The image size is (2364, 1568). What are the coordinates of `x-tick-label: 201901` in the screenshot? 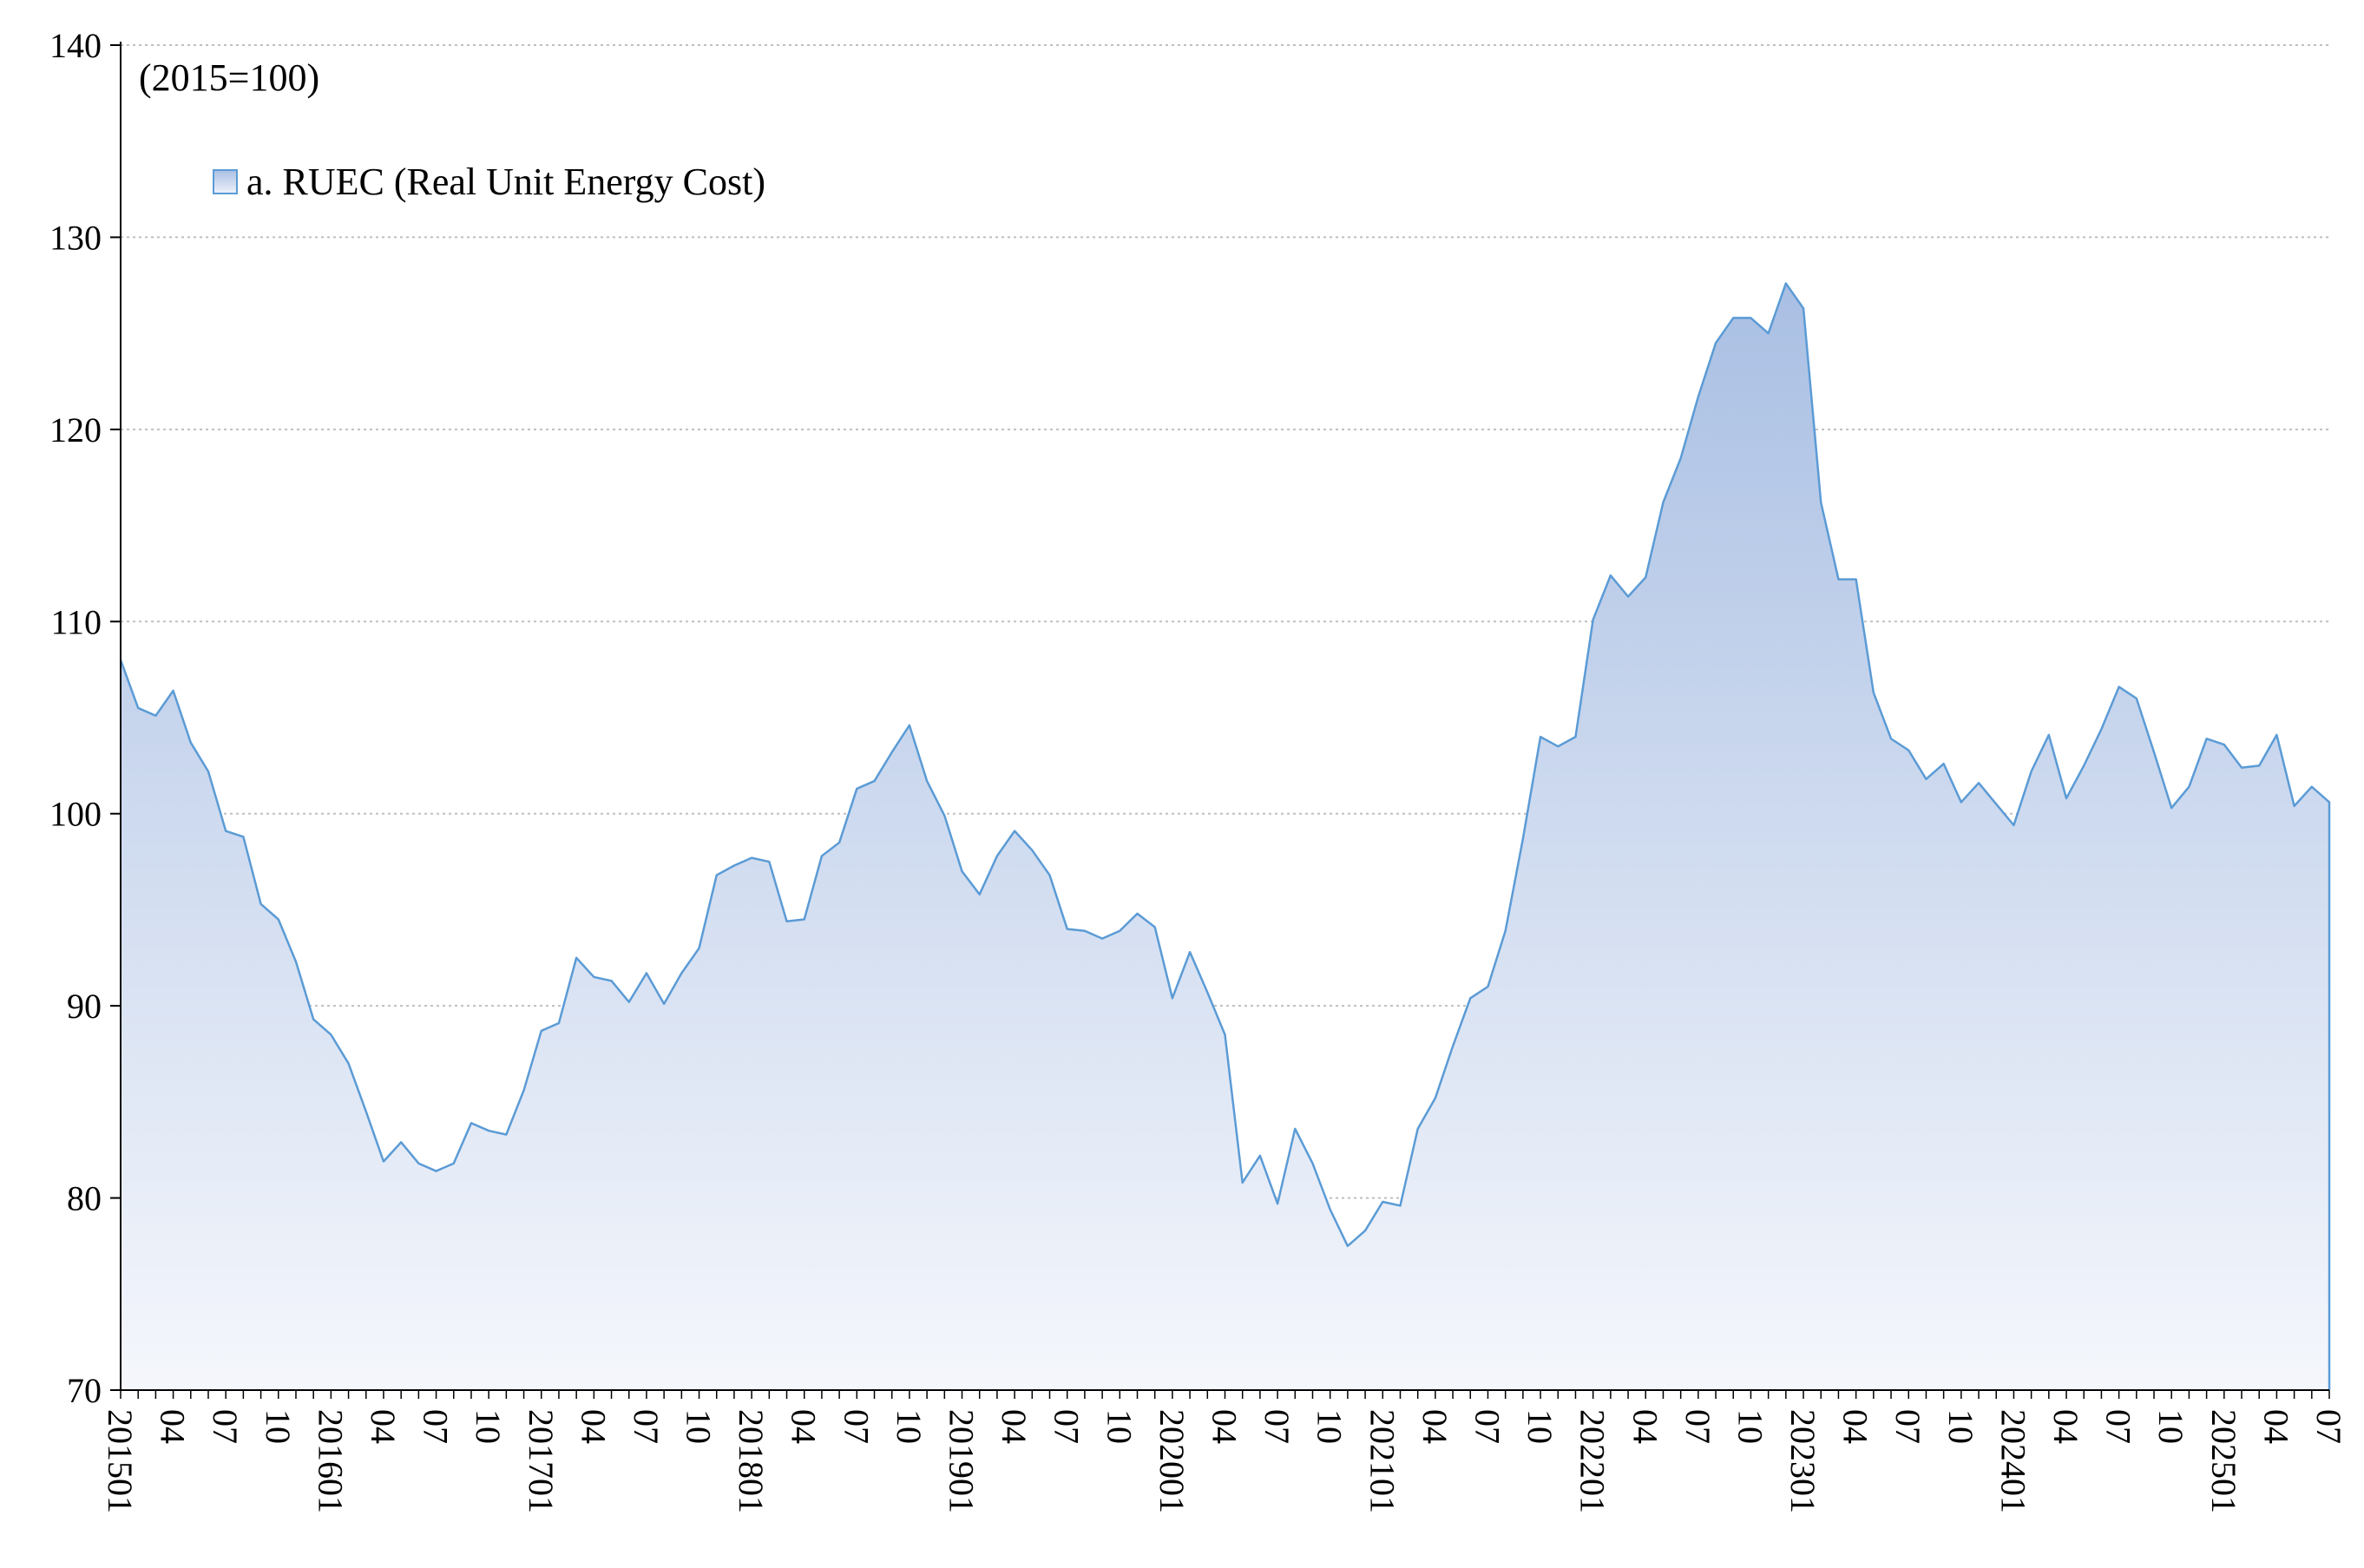 It's located at (962, 1461).